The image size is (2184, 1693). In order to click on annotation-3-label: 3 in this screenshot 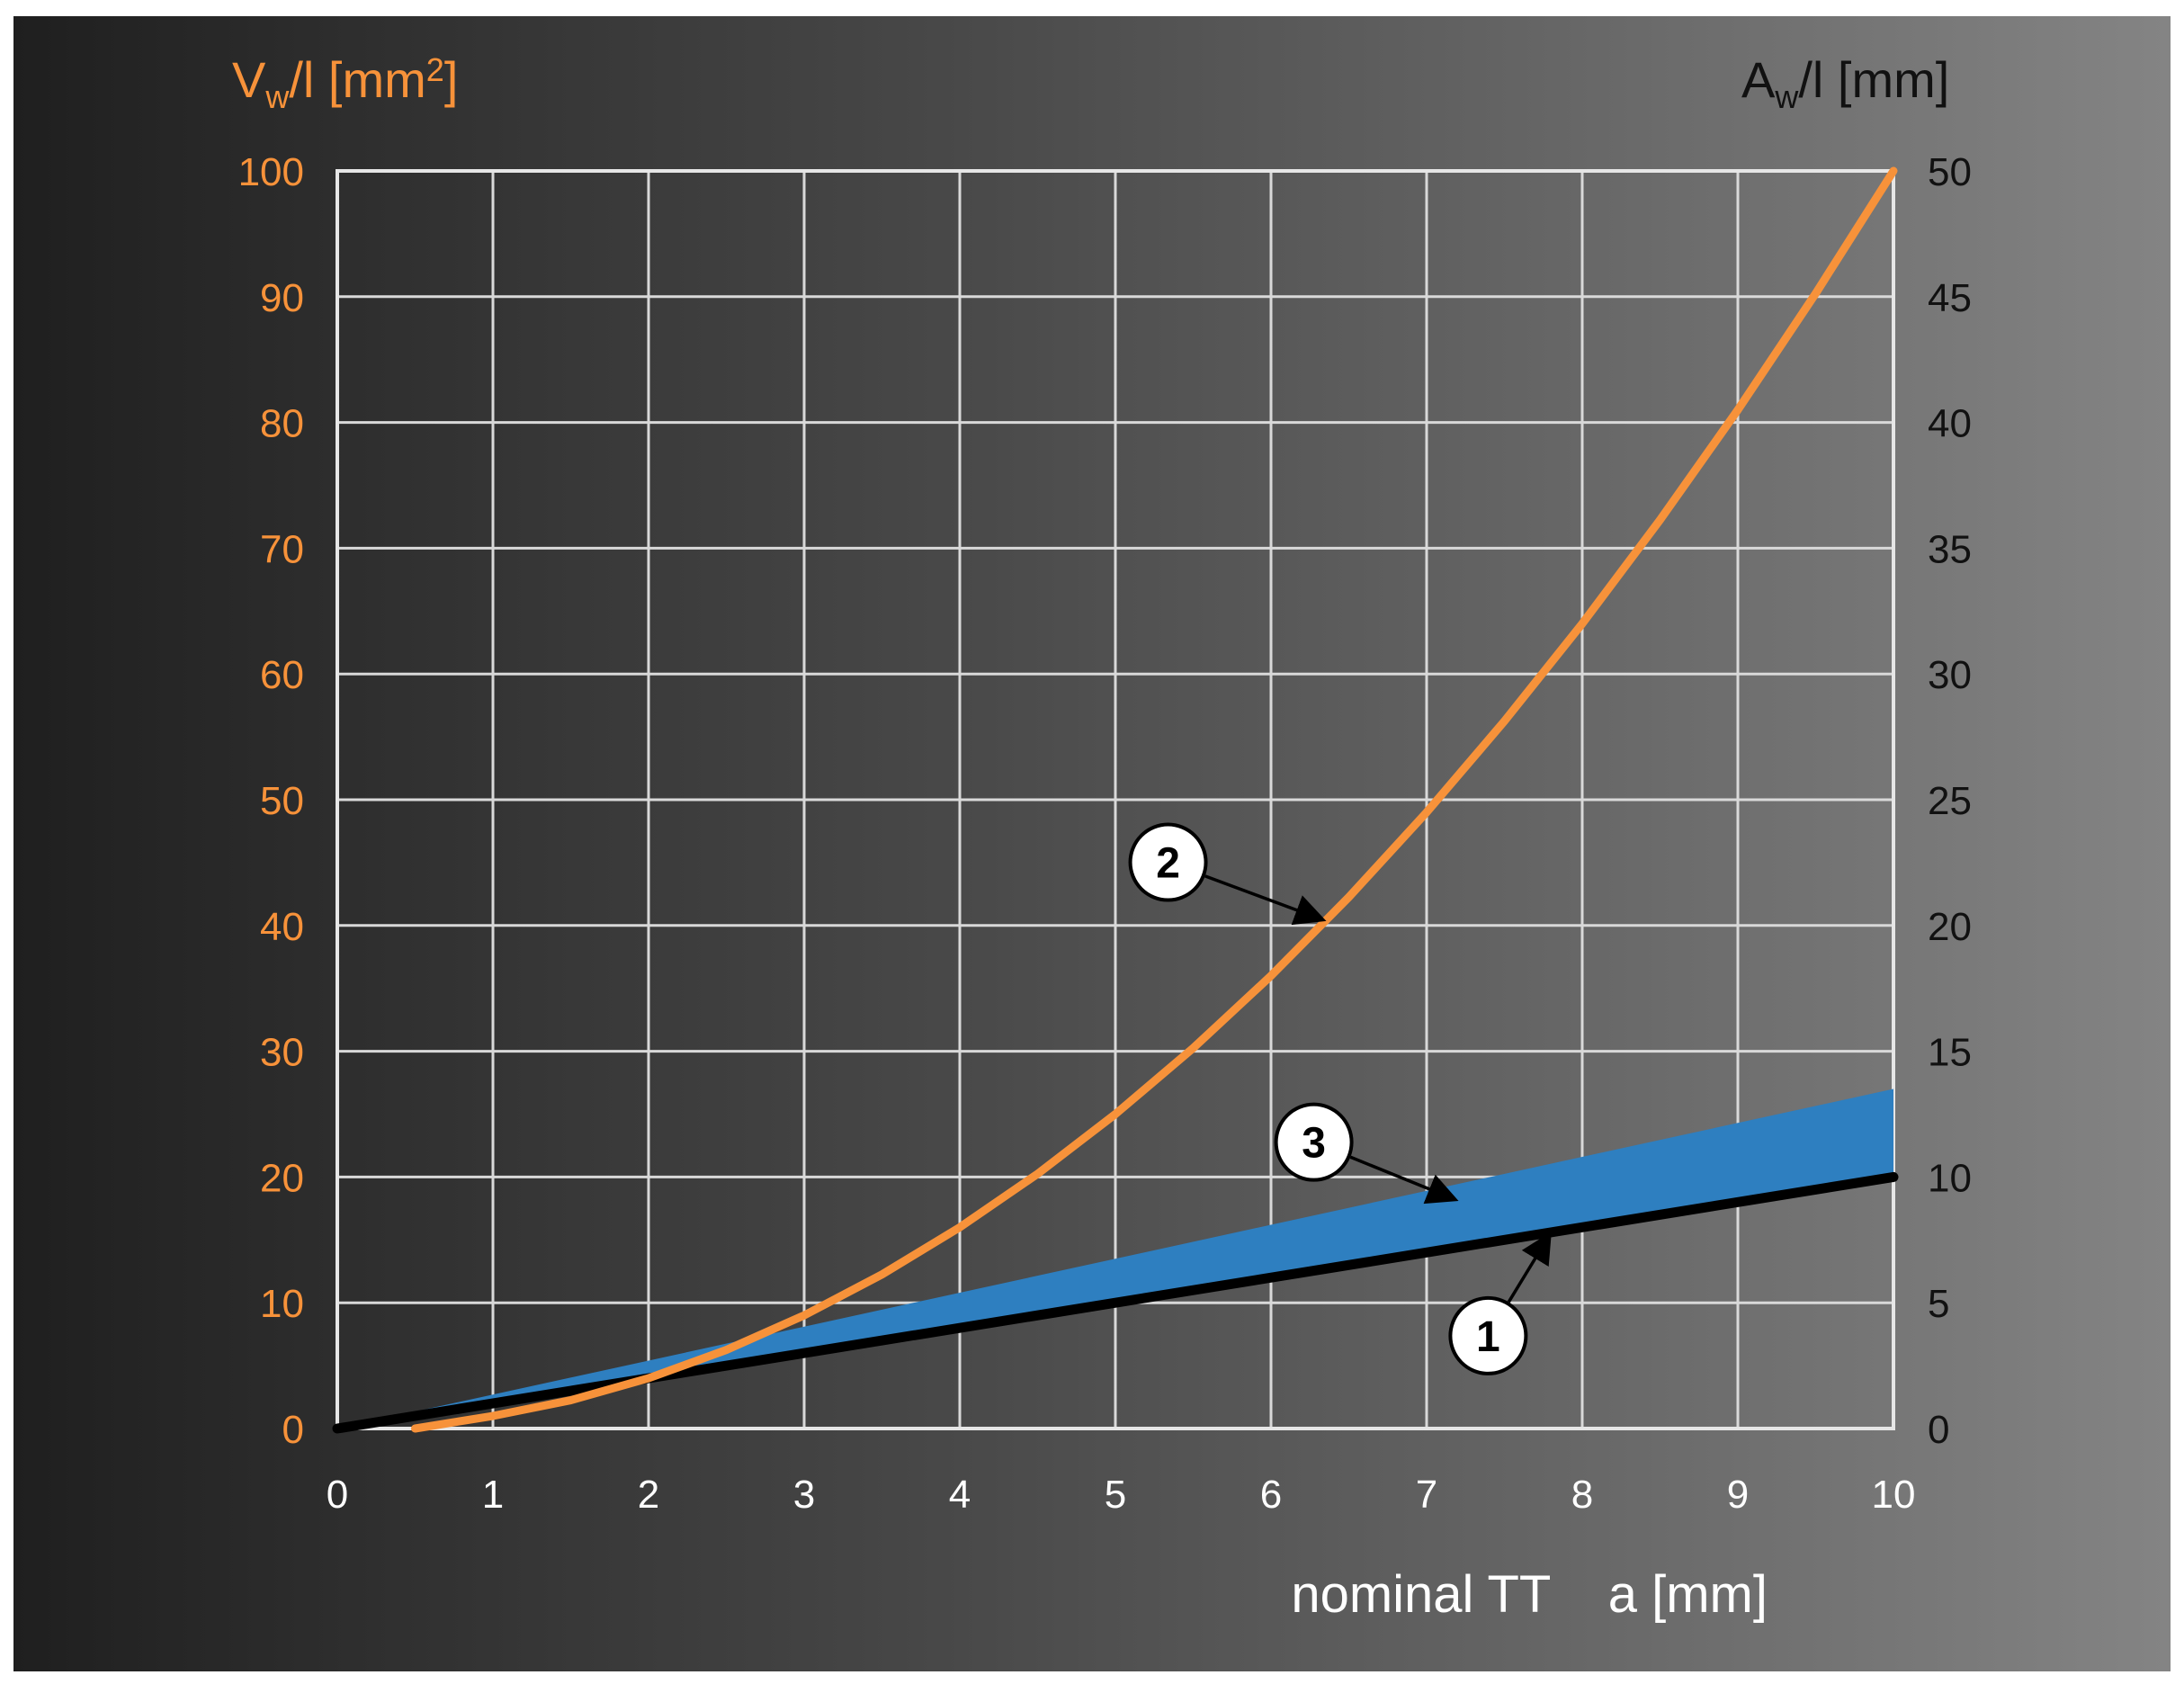, I will do `click(1314, 1144)`.